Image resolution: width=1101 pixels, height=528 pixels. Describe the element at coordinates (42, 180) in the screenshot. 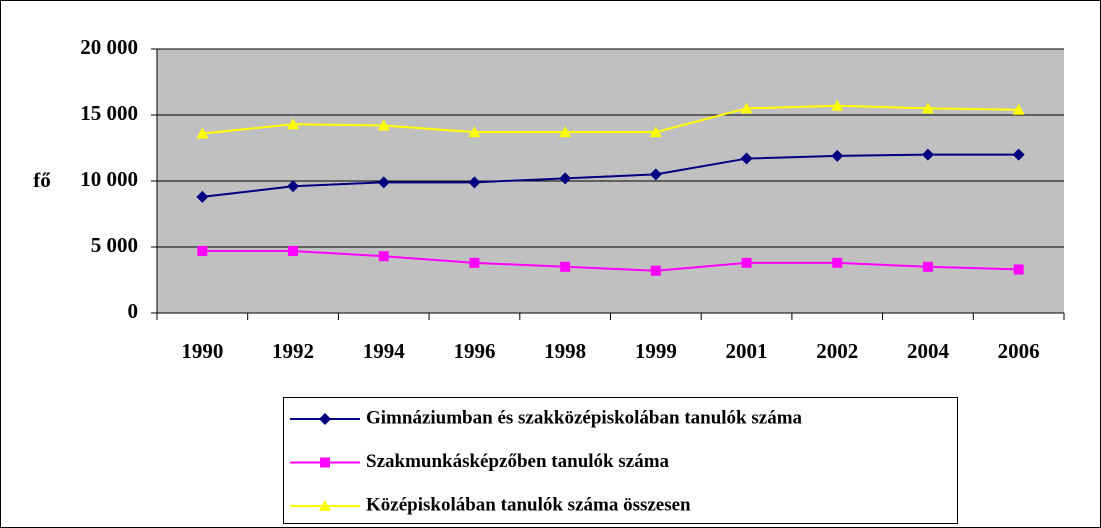

I see `y-axis-label: fő` at that location.